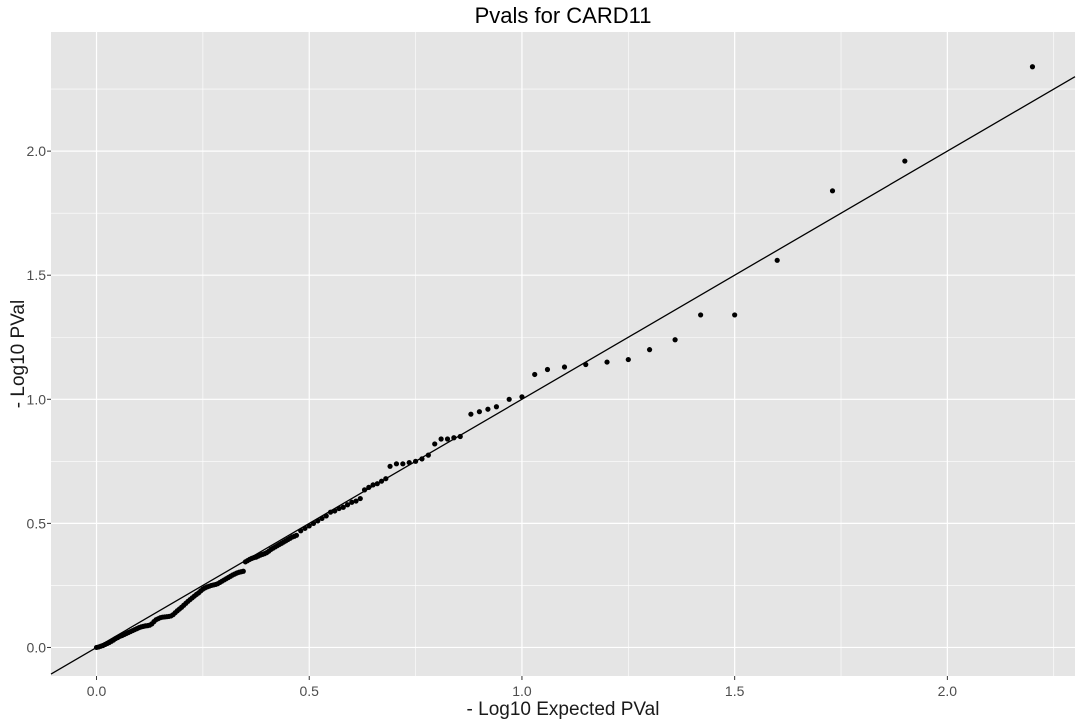 The image size is (1080, 720). What do you see at coordinates (18, 354) in the screenshot?
I see `y-axis-title: - Log10 PVal` at bounding box center [18, 354].